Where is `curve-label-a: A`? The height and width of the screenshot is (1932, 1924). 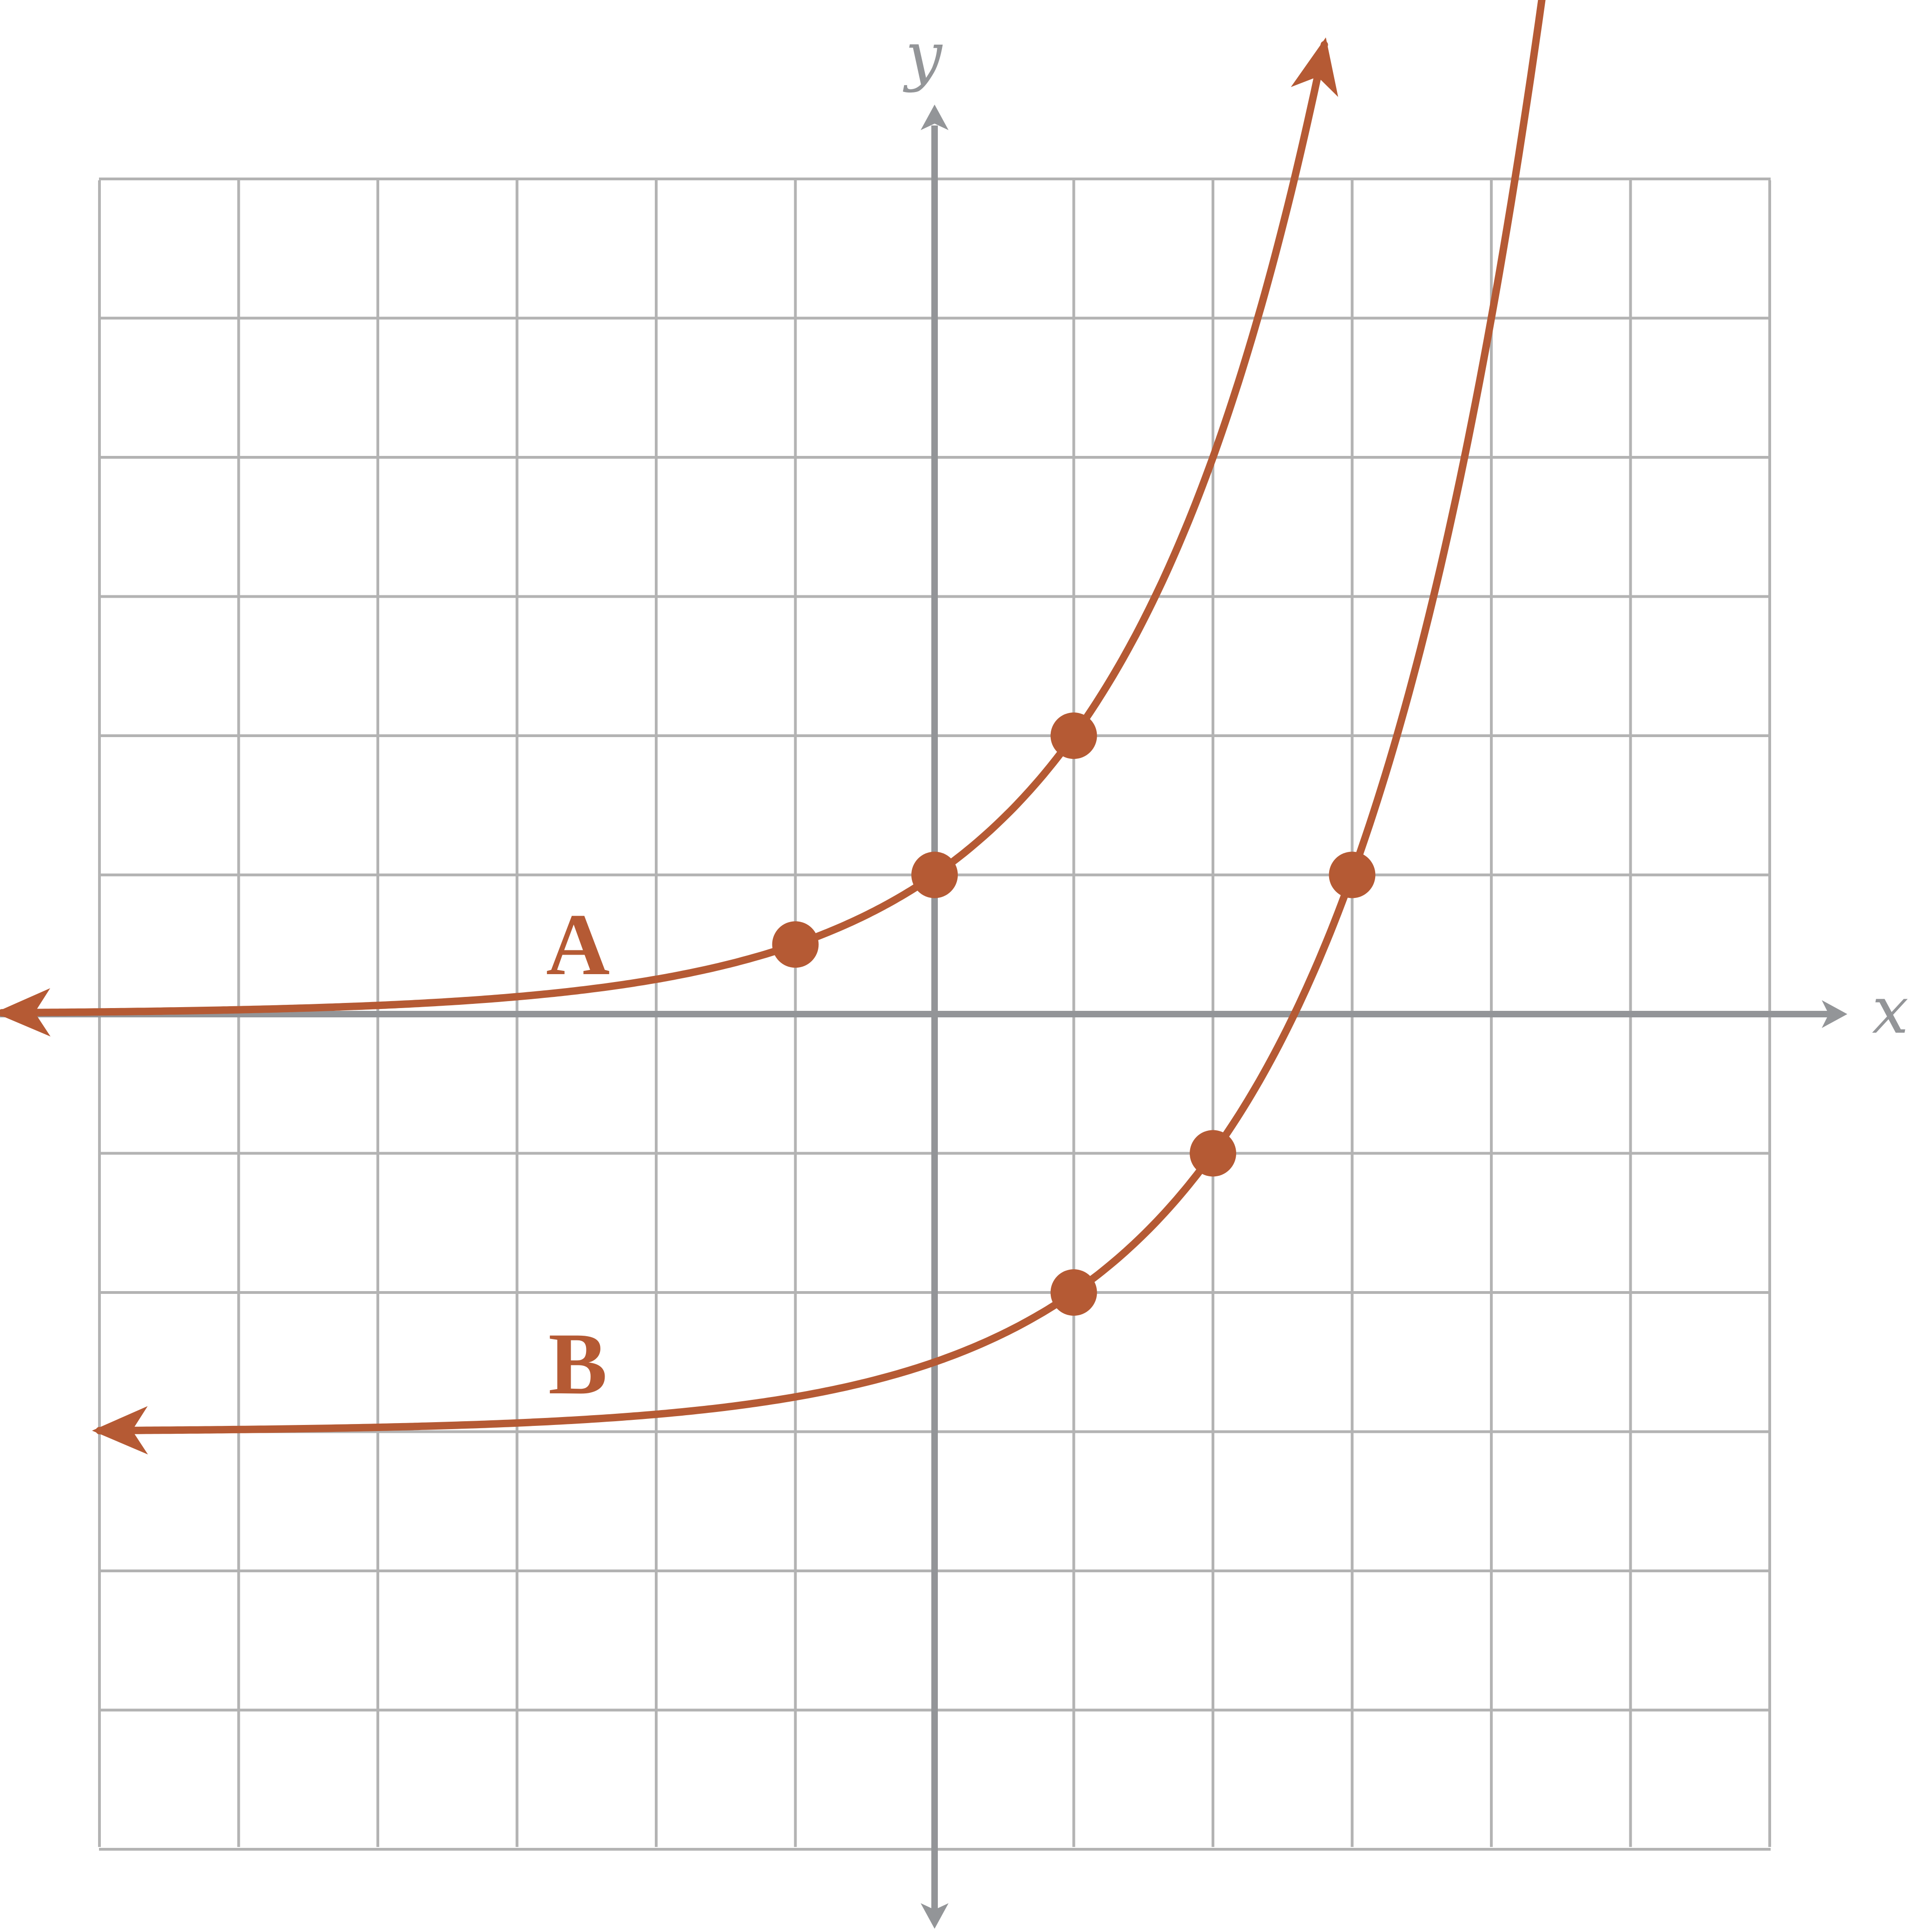 curve-label-a: A is located at coordinates (578, 945).